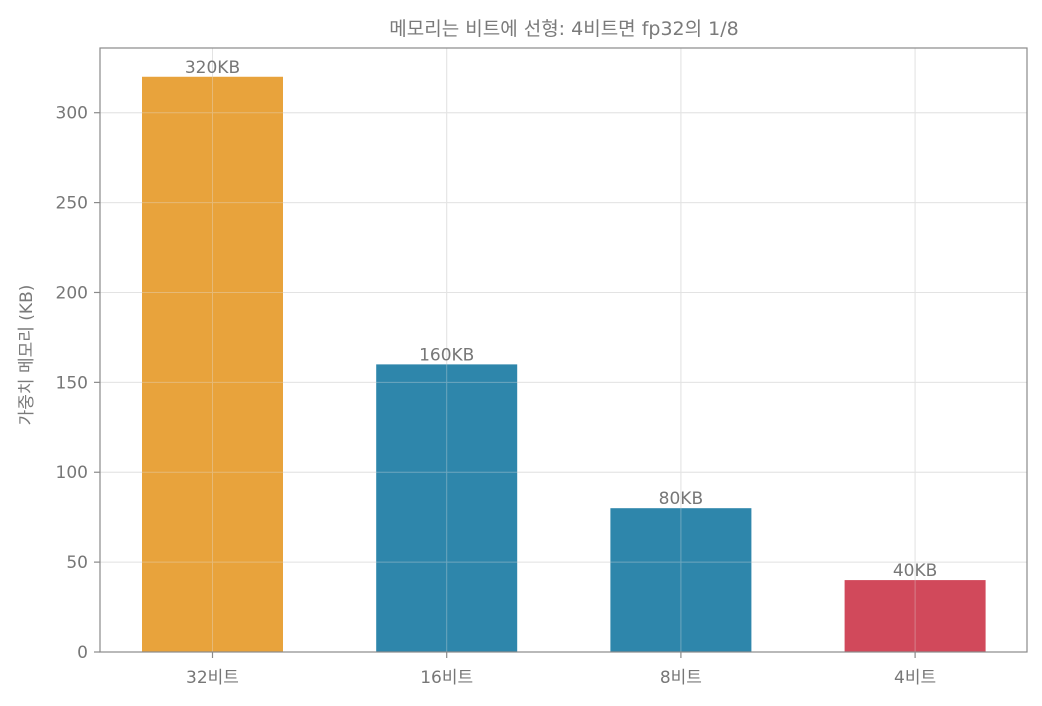  Describe the element at coordinates (446, 678) in the screenshot. I see `x-tick-label: 16비트` at that location.